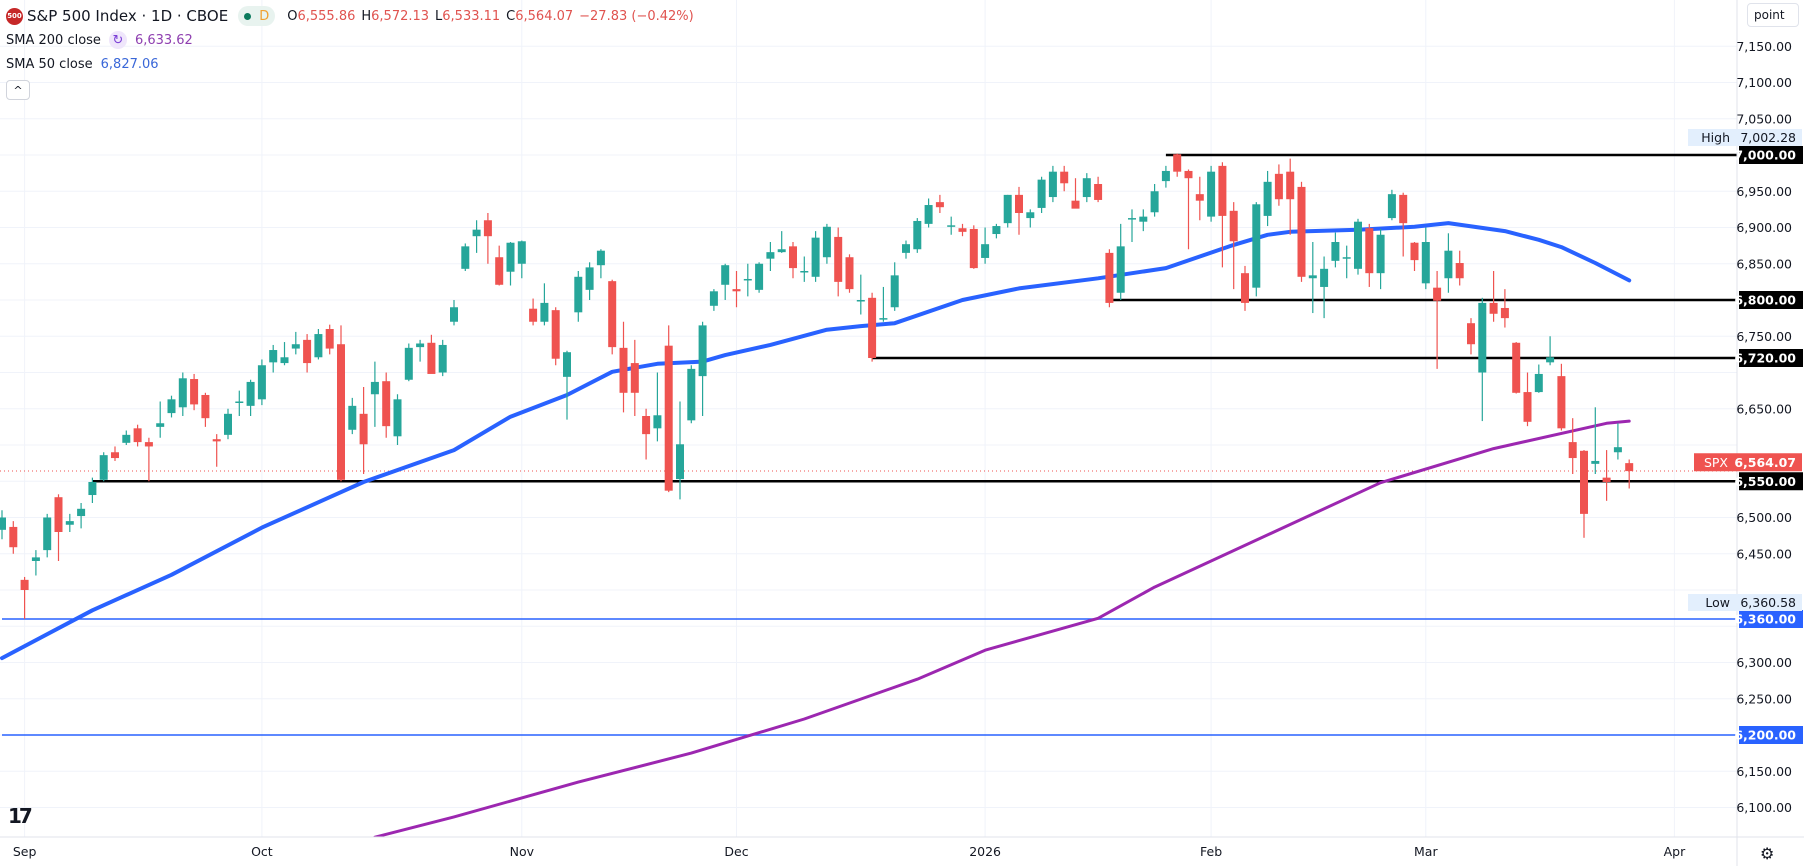 The width and height of the screenshot is (1804, 866). Describe the element at coordinates (1767, 853) in the screenshot. I see `gear-icon: ⚙` at that location.